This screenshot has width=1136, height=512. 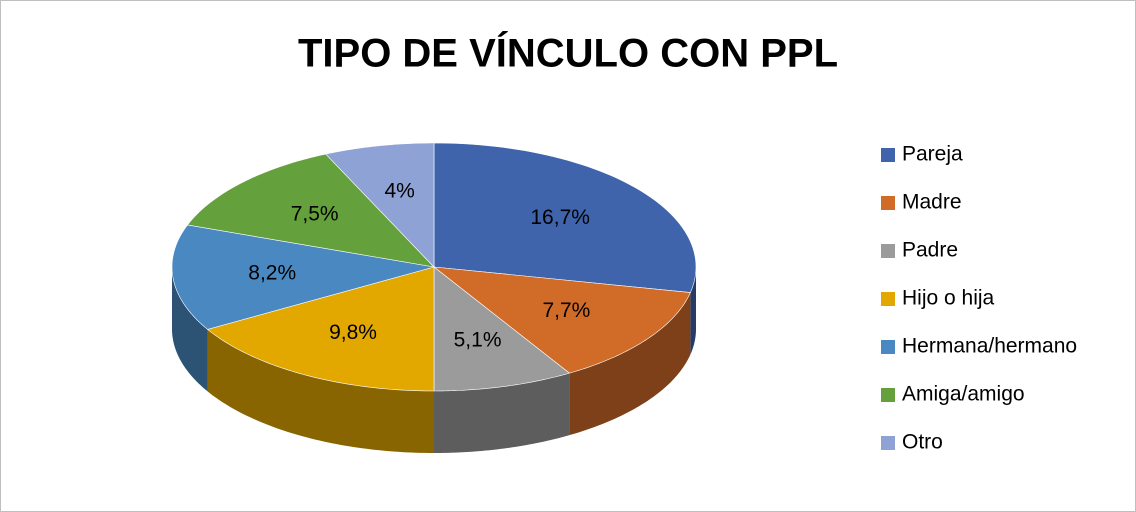 What do you see at coordinates (315, 213) in the screenshot?
I see `data-label: 7,5%` at bounding box center [315, 213].